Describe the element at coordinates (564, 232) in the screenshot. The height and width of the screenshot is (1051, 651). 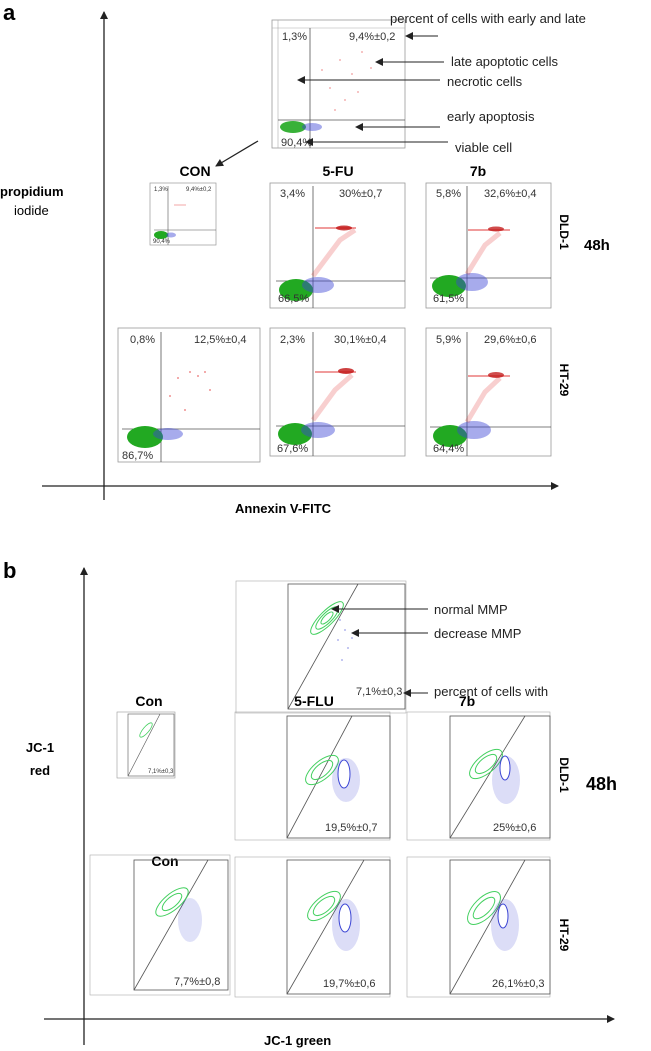
I see `panel-a-row-dld1: DLD-1` at that location.